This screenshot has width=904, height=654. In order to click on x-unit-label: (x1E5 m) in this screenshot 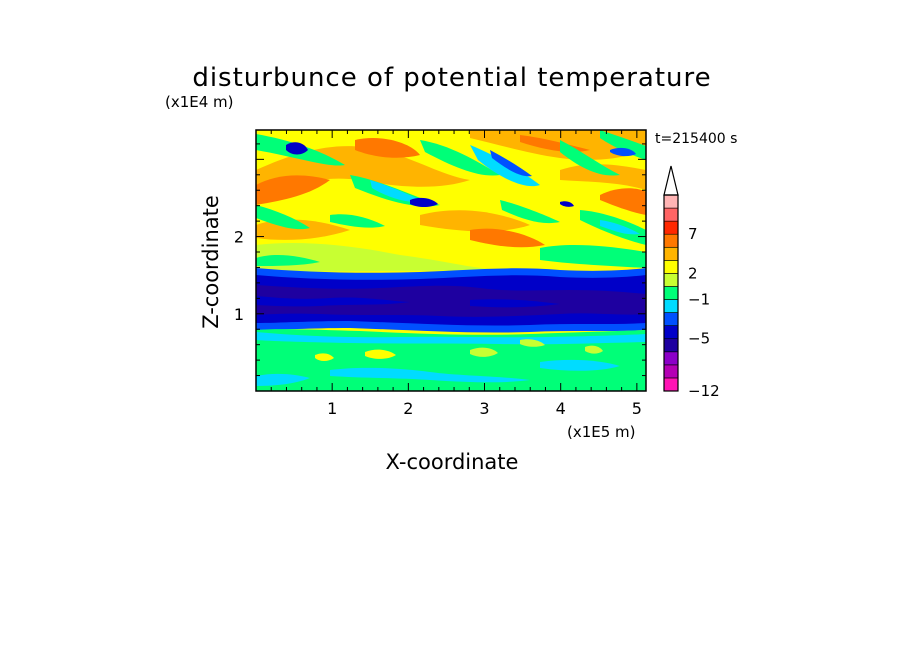, I will do `click(601, 432)`.